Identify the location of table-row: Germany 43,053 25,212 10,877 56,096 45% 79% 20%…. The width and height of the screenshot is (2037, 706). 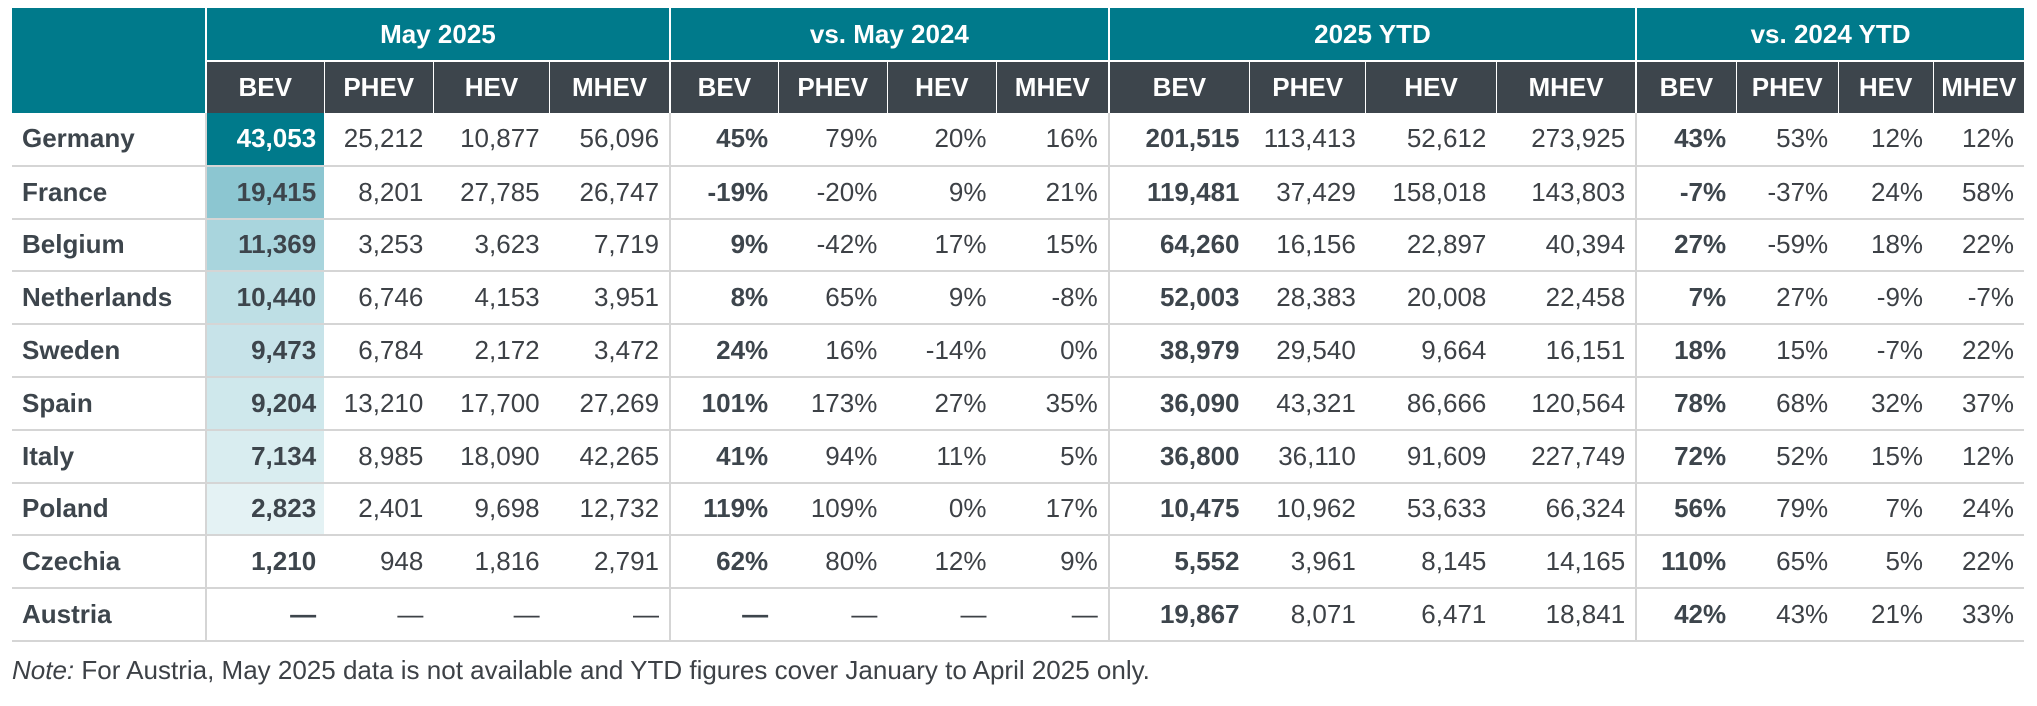
(1018, 140).